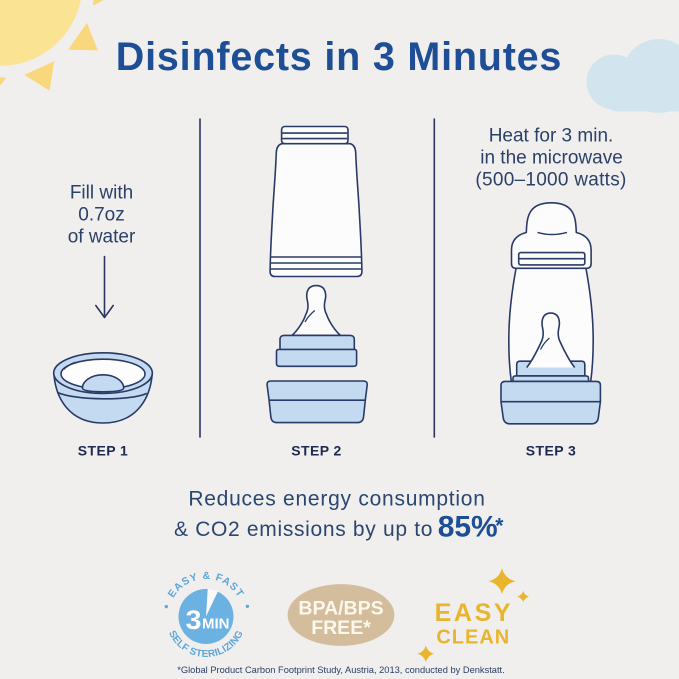 The image size is (679, 679). I want to click on svg-text: 85%, so click(468, 526).